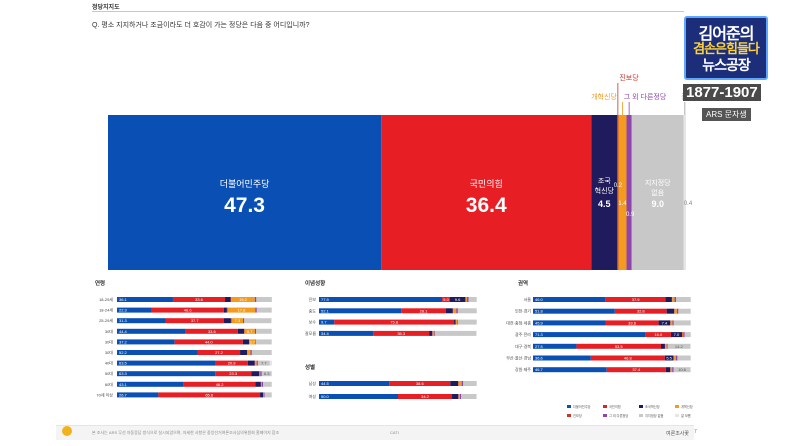  I want to click on main-bar-segment-reform, so click(622, 193).